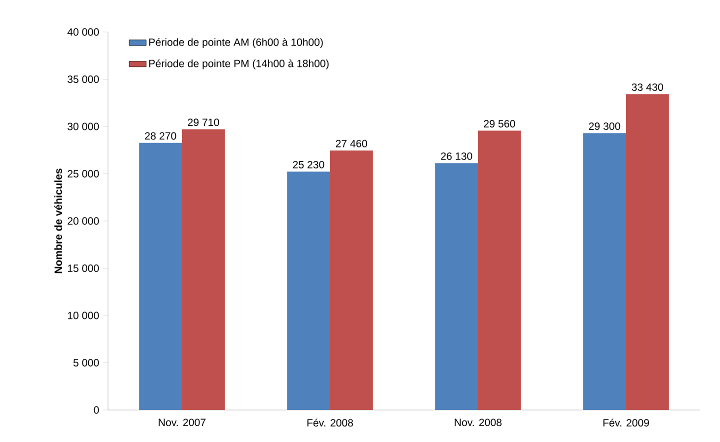 Image resolution: width=720 pixels, height=442 pixels. Describe the element at coordinates (239, 64) in the screenshot. I see `legend-label: Période de pointe PM (14h00 à 18h00)` at that location.